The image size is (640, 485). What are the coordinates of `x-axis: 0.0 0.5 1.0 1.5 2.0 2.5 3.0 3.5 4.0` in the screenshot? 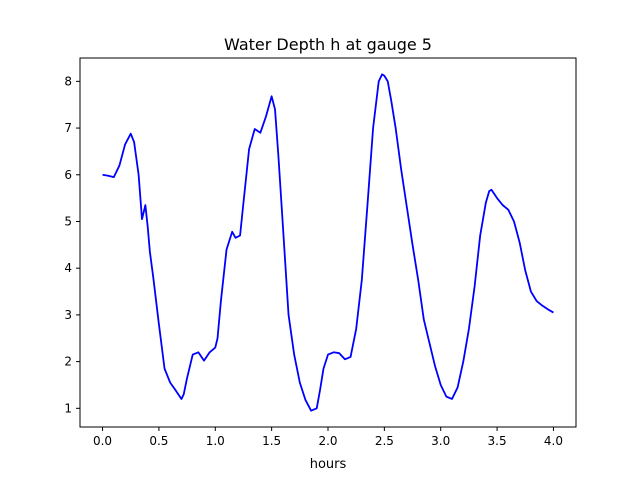 It's located at (328, 437).